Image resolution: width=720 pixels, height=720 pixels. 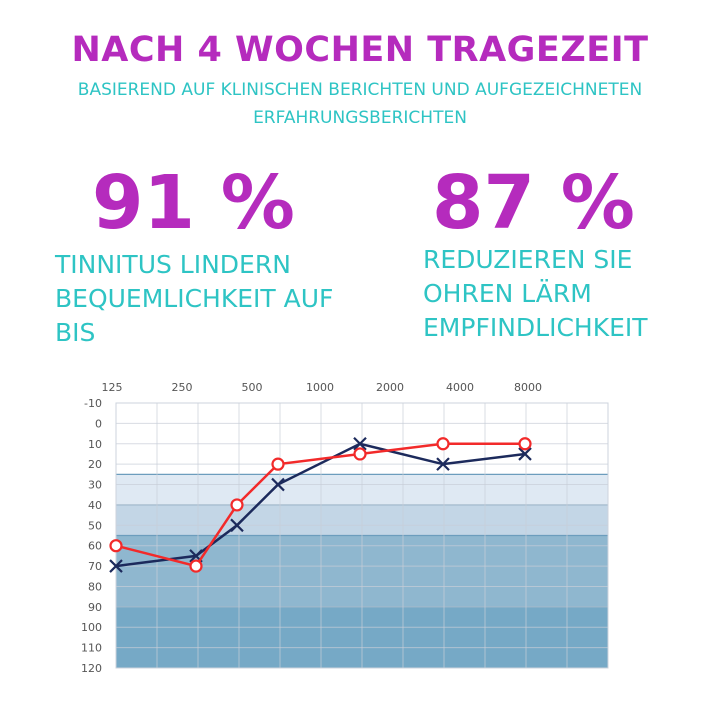 What do you see at coordinates (95, 464) in the screenshot?
I see `y-tick-label: 20` at bounding box center [95, 464].